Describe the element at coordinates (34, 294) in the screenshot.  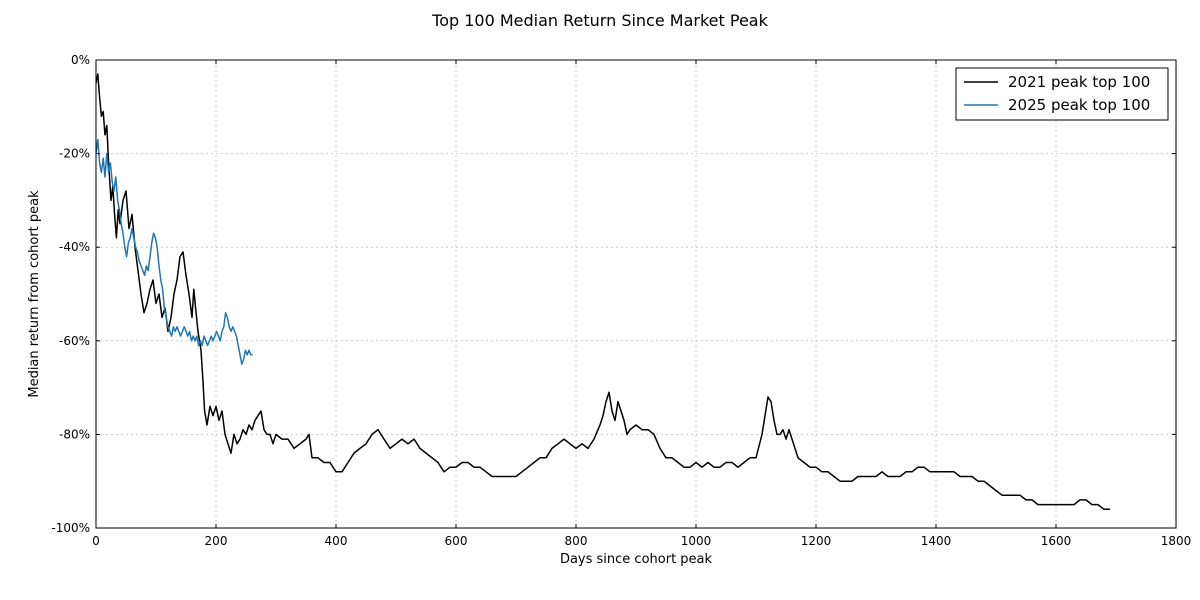
I see `y-axis-label: Median return from cohort peak` at that location.